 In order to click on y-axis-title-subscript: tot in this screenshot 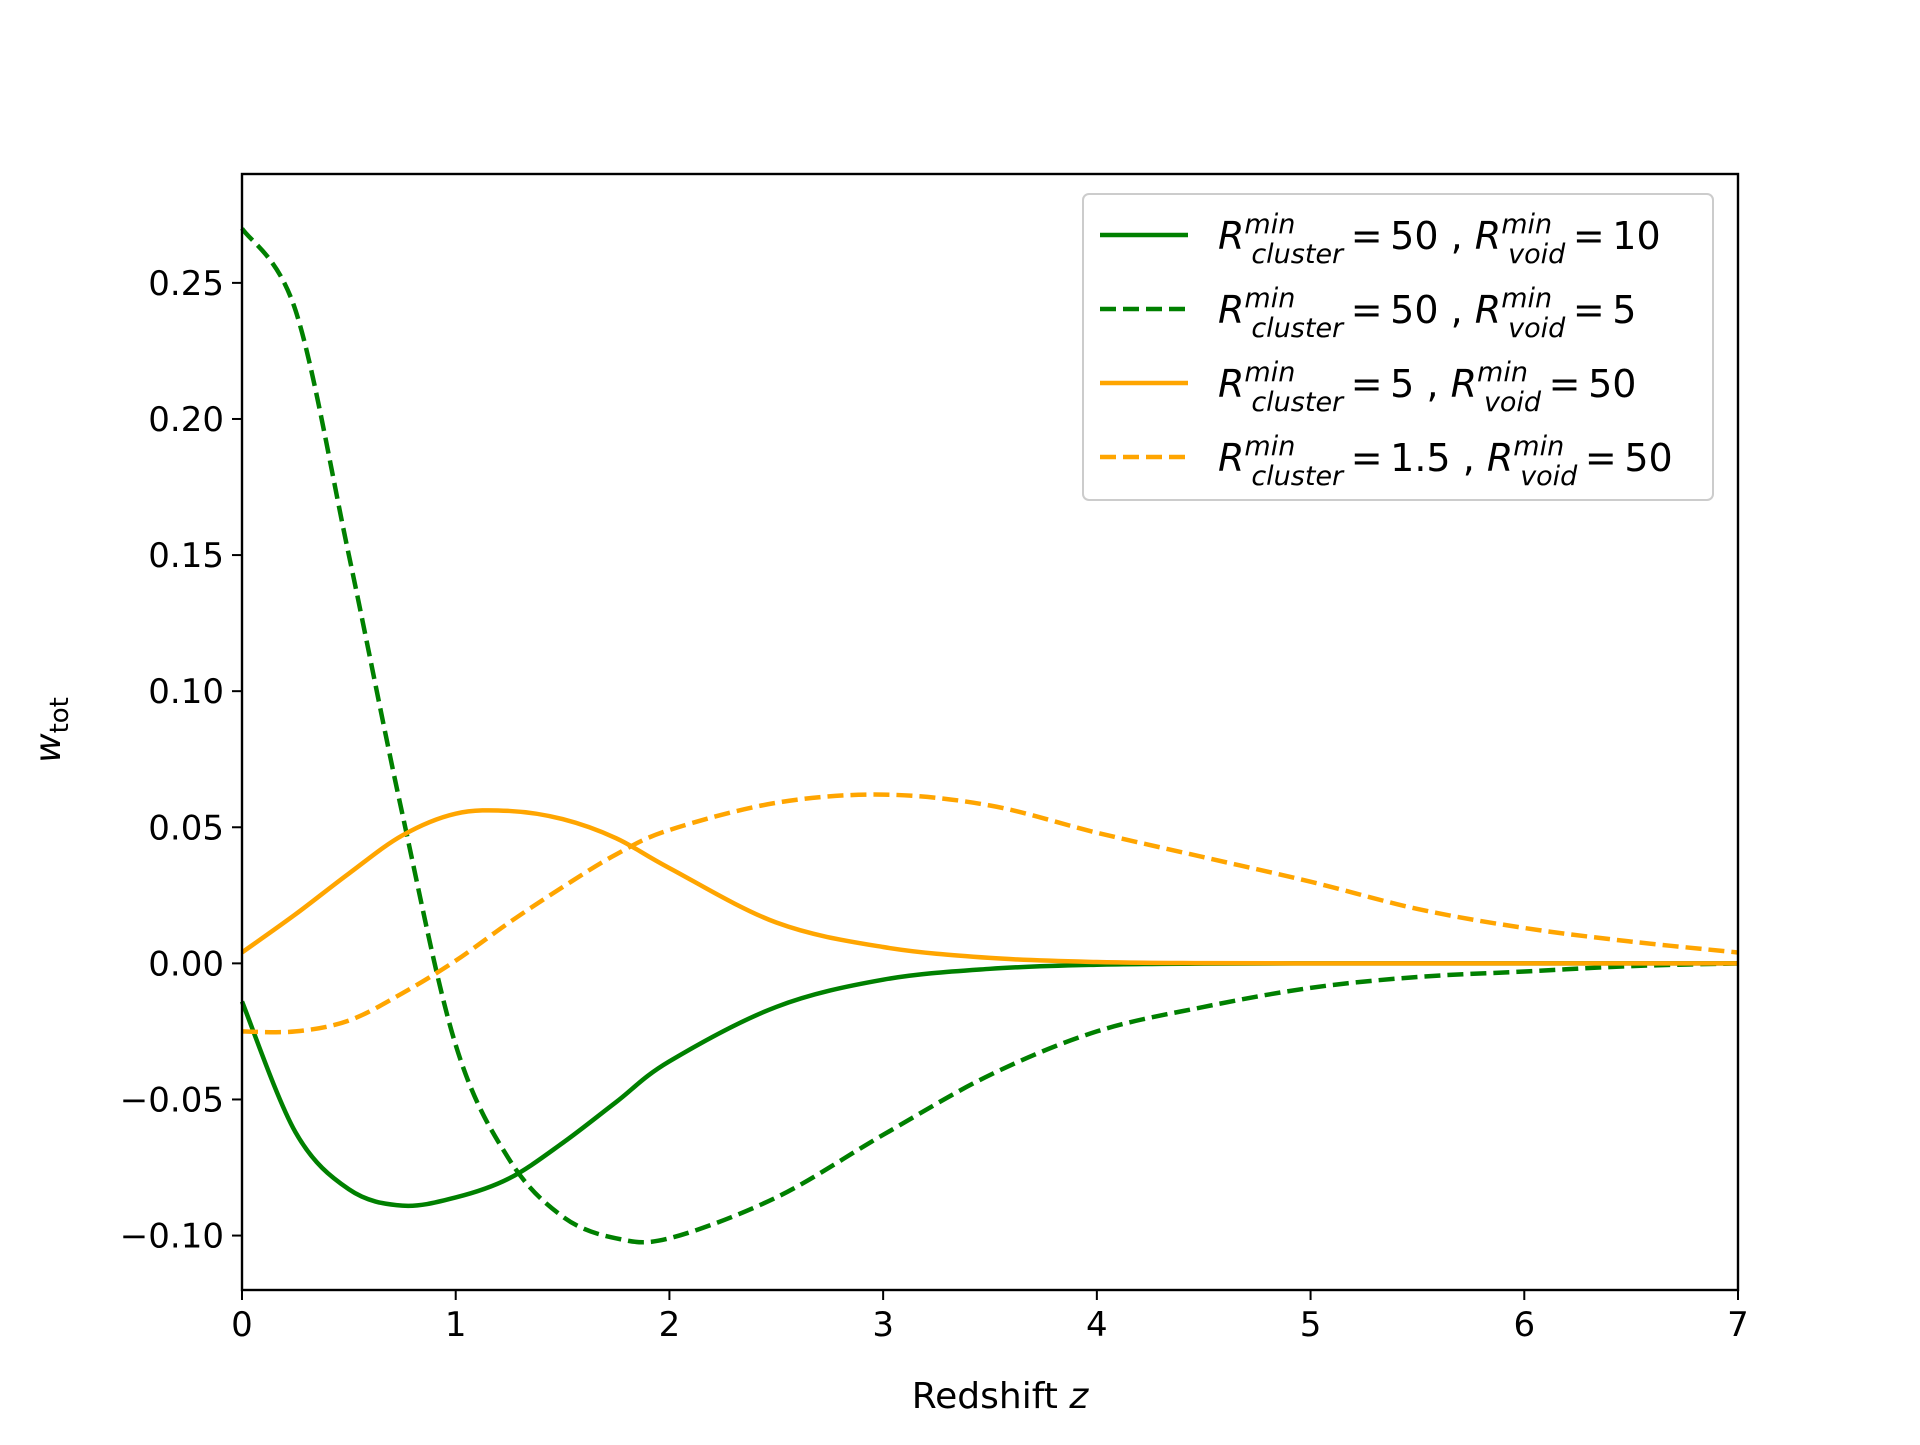, I will do `click(60, 715)`.